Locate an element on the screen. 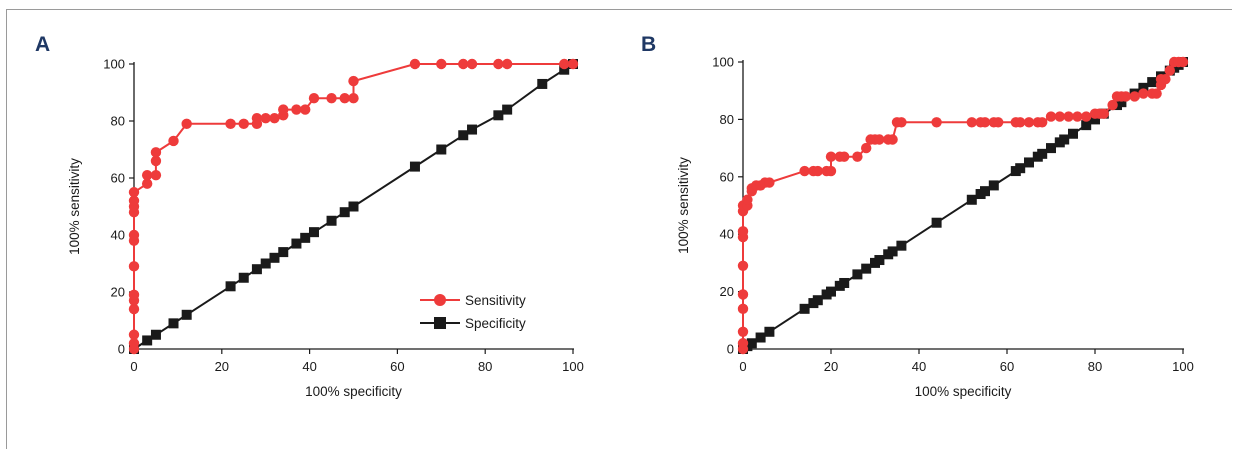 The width and height of the screenshot is (1234, 451). x-axis-label-a: 100% specificity is located at coordinates (353, 391).